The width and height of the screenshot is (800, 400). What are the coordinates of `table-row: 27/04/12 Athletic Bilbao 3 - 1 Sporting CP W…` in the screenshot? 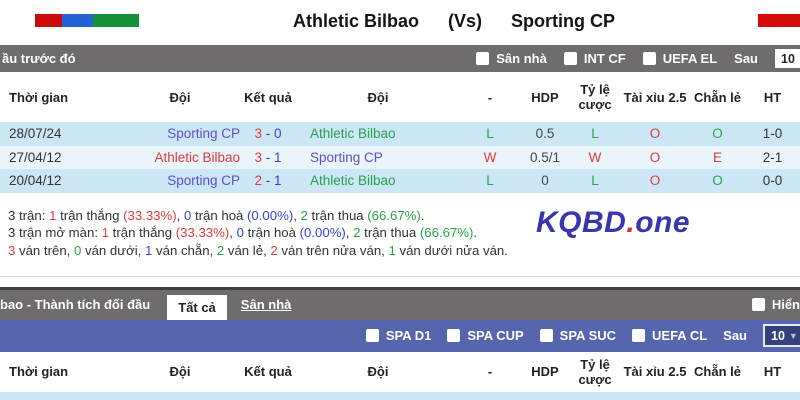 It's located at (400, 157).